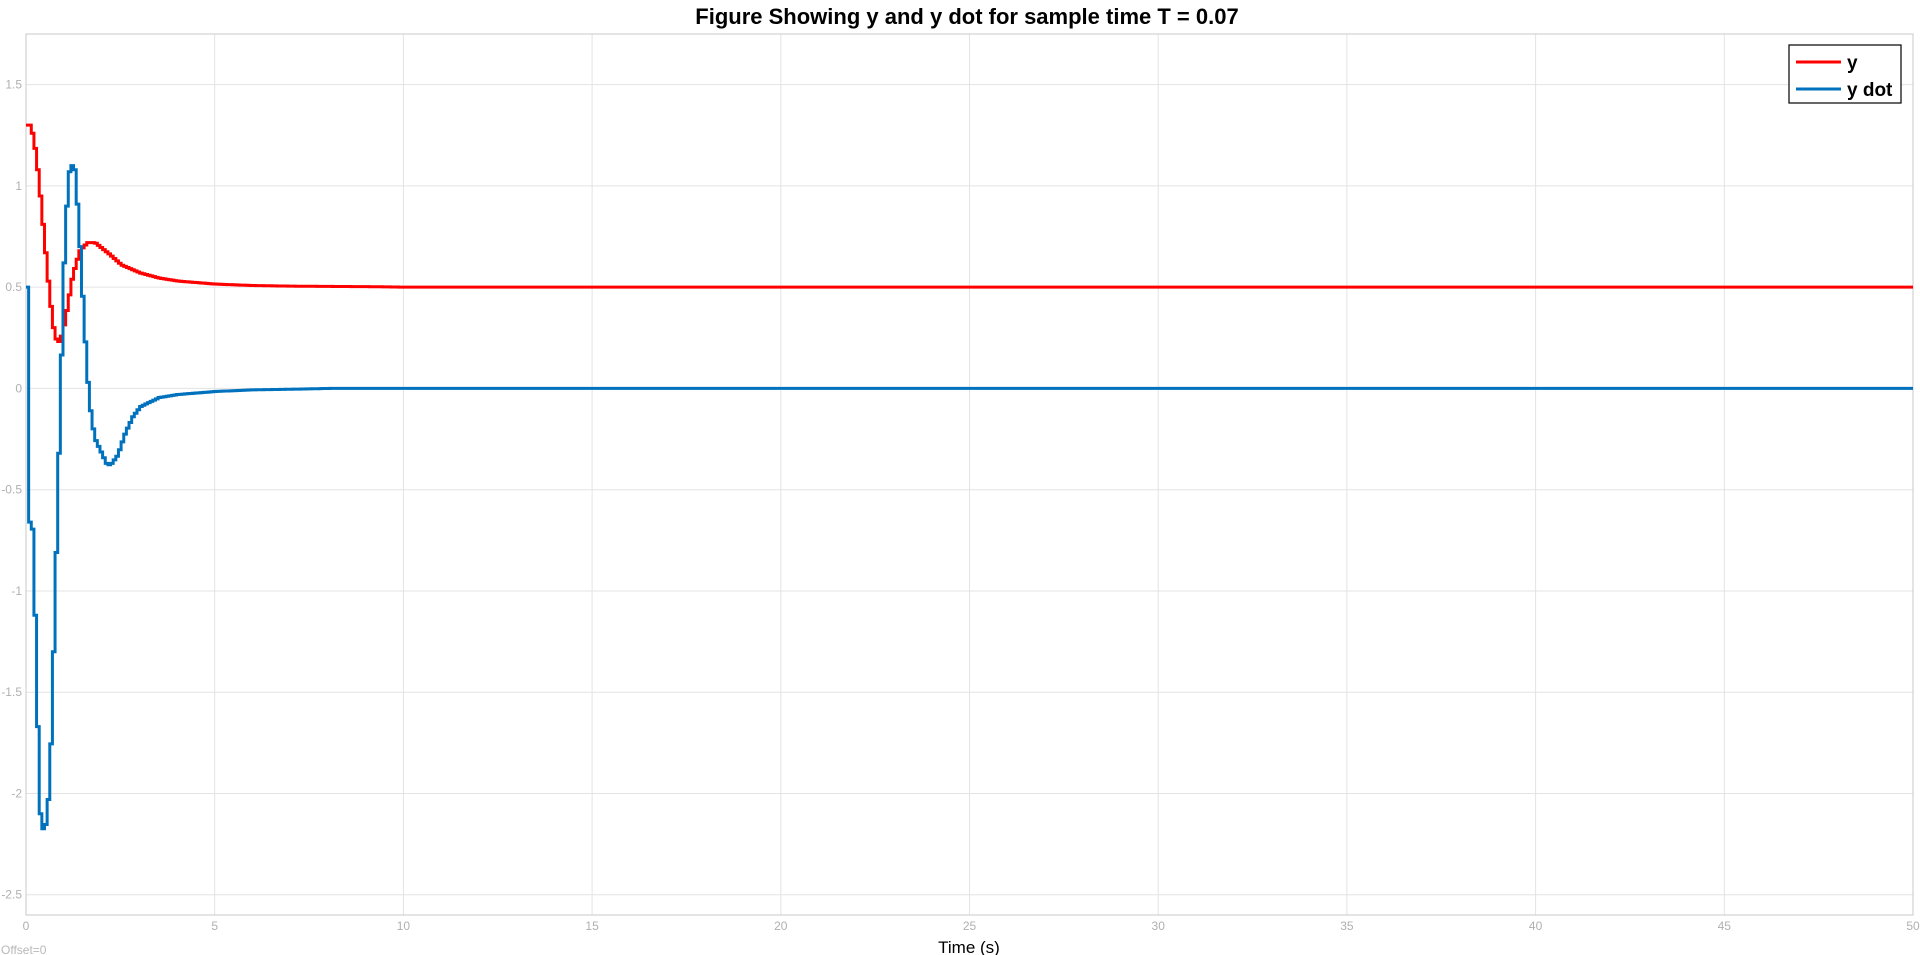 The height and width of the screenshot is (955, 1920). I want to click on y-tick-label: -1, so click(16, 591).